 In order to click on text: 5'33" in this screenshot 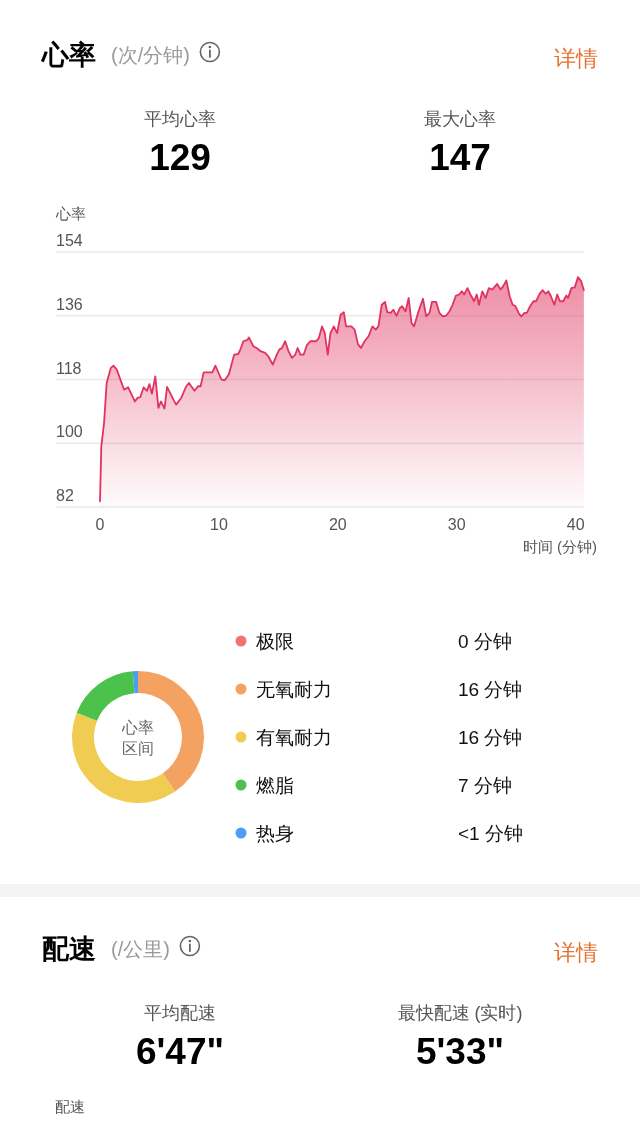, I will do `click(460, 1051)`.